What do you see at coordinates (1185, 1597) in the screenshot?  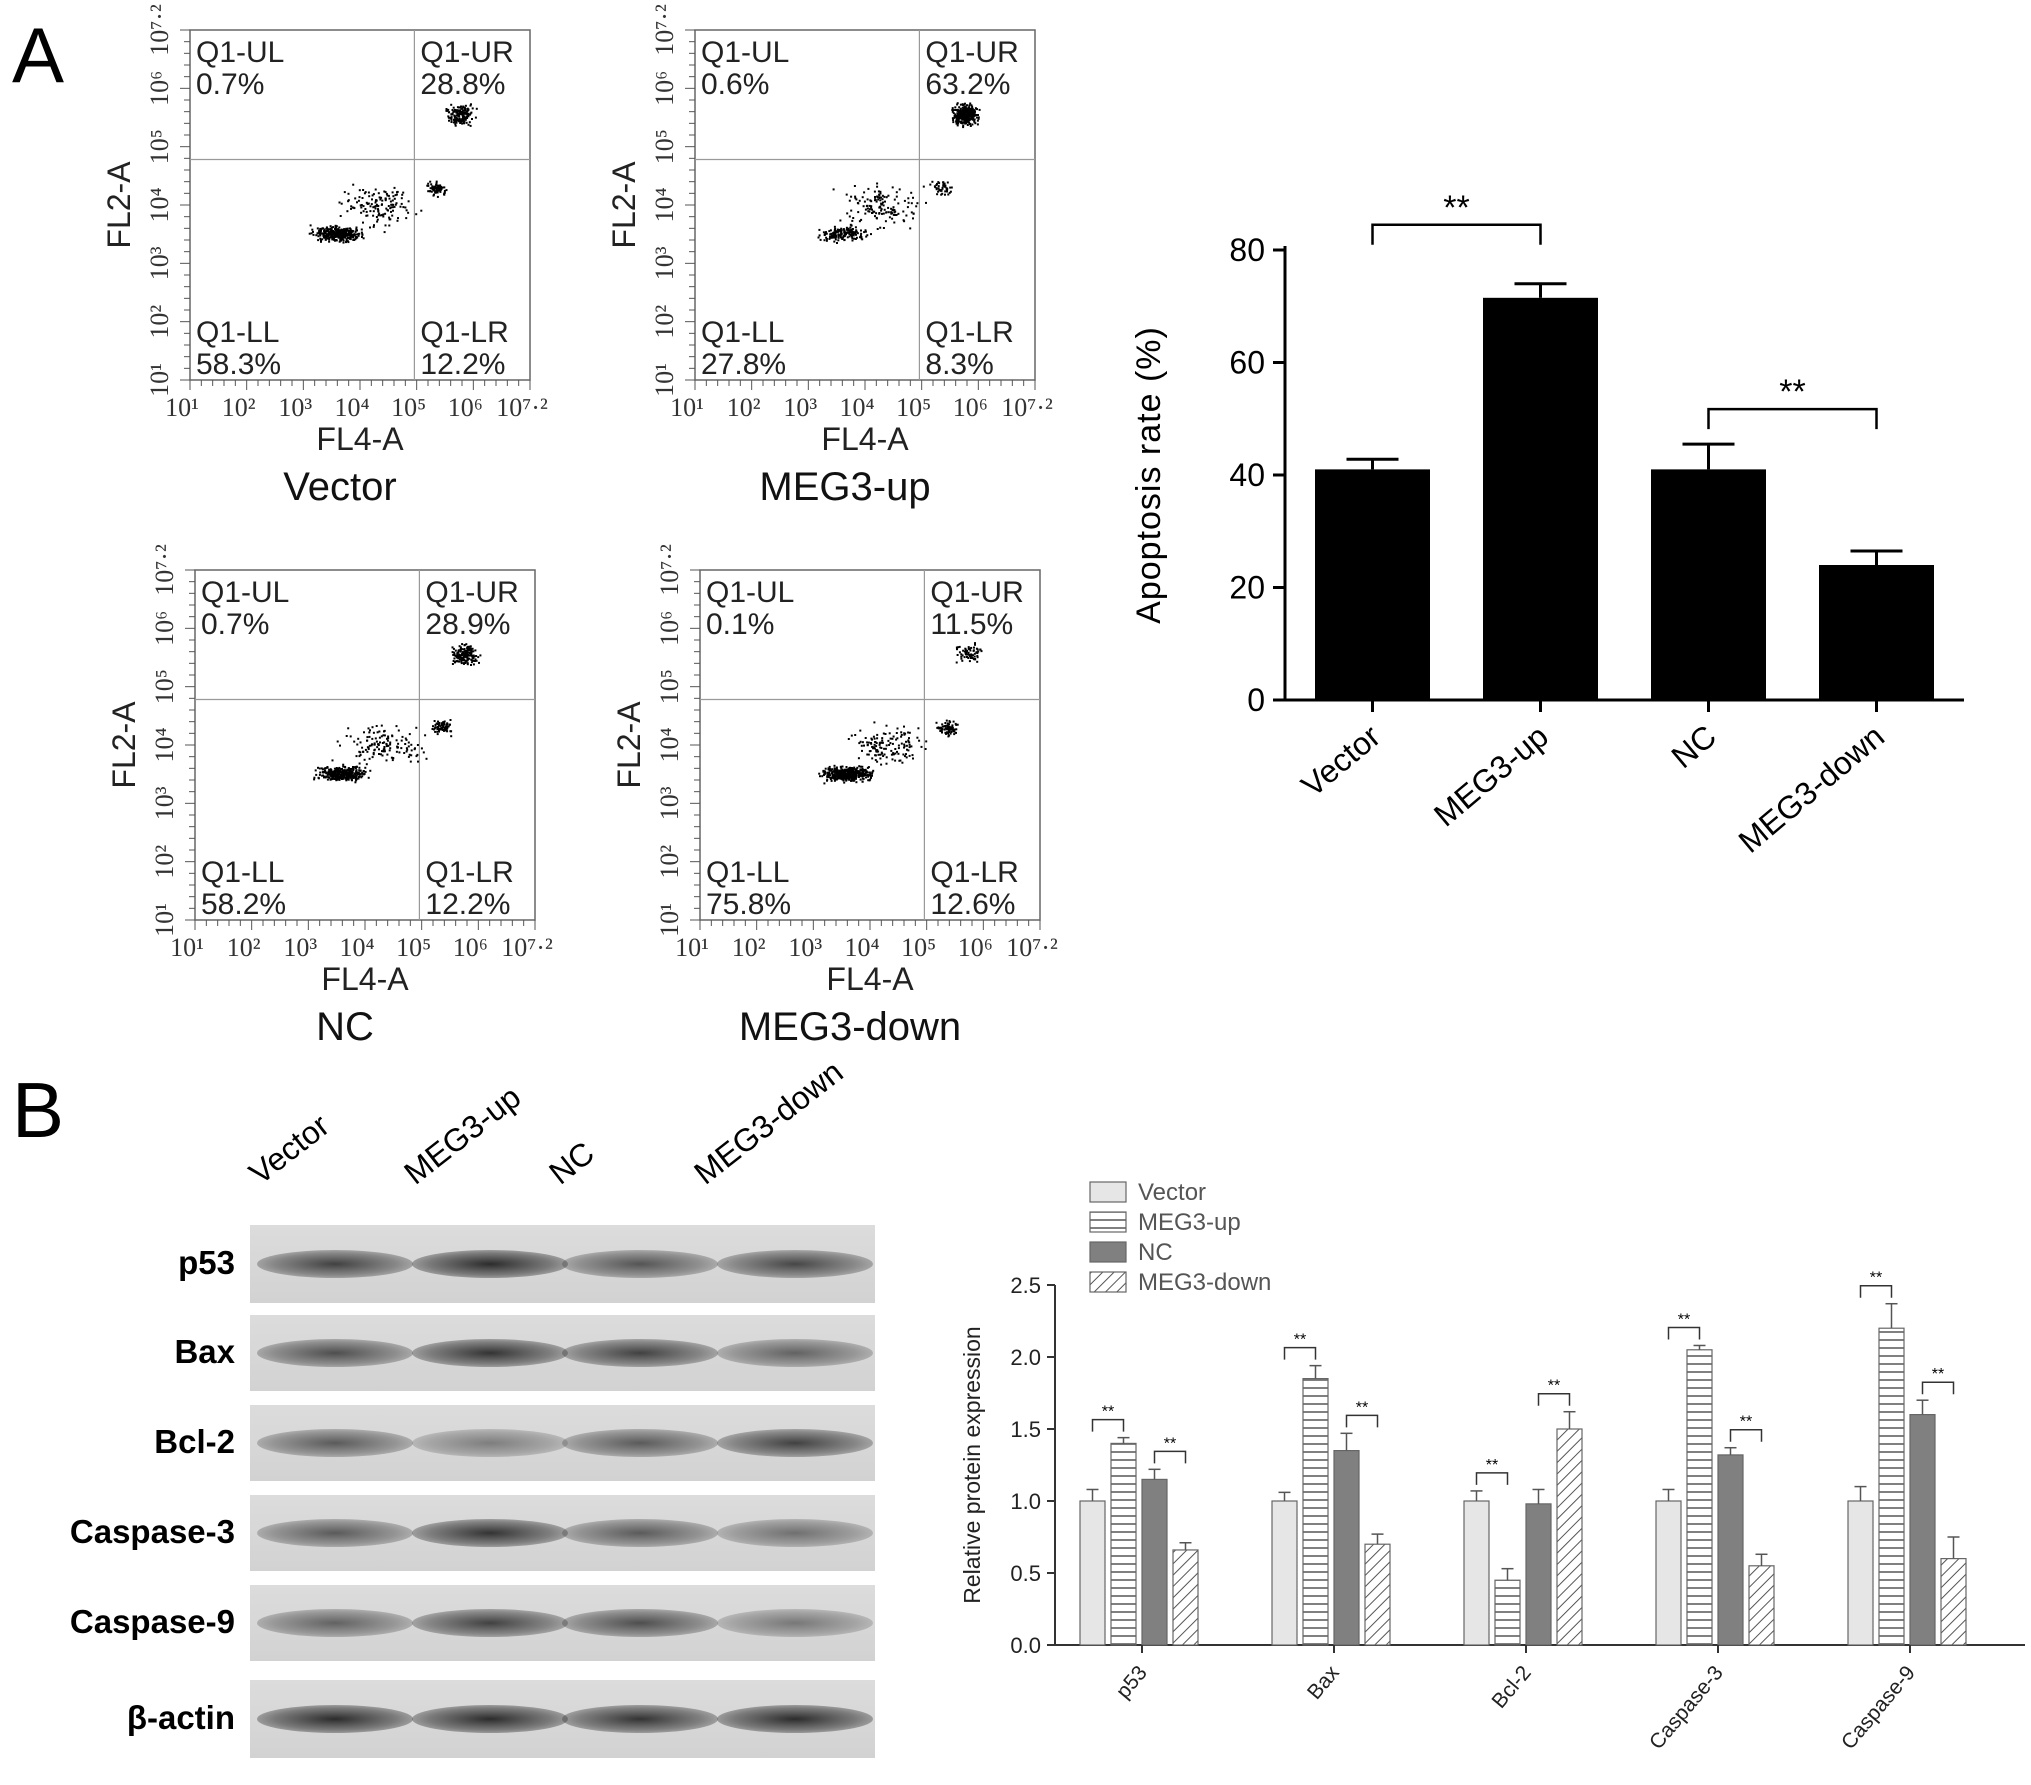 I see `bar-meg3-down-p53` at bounding box center [1185, 1597].